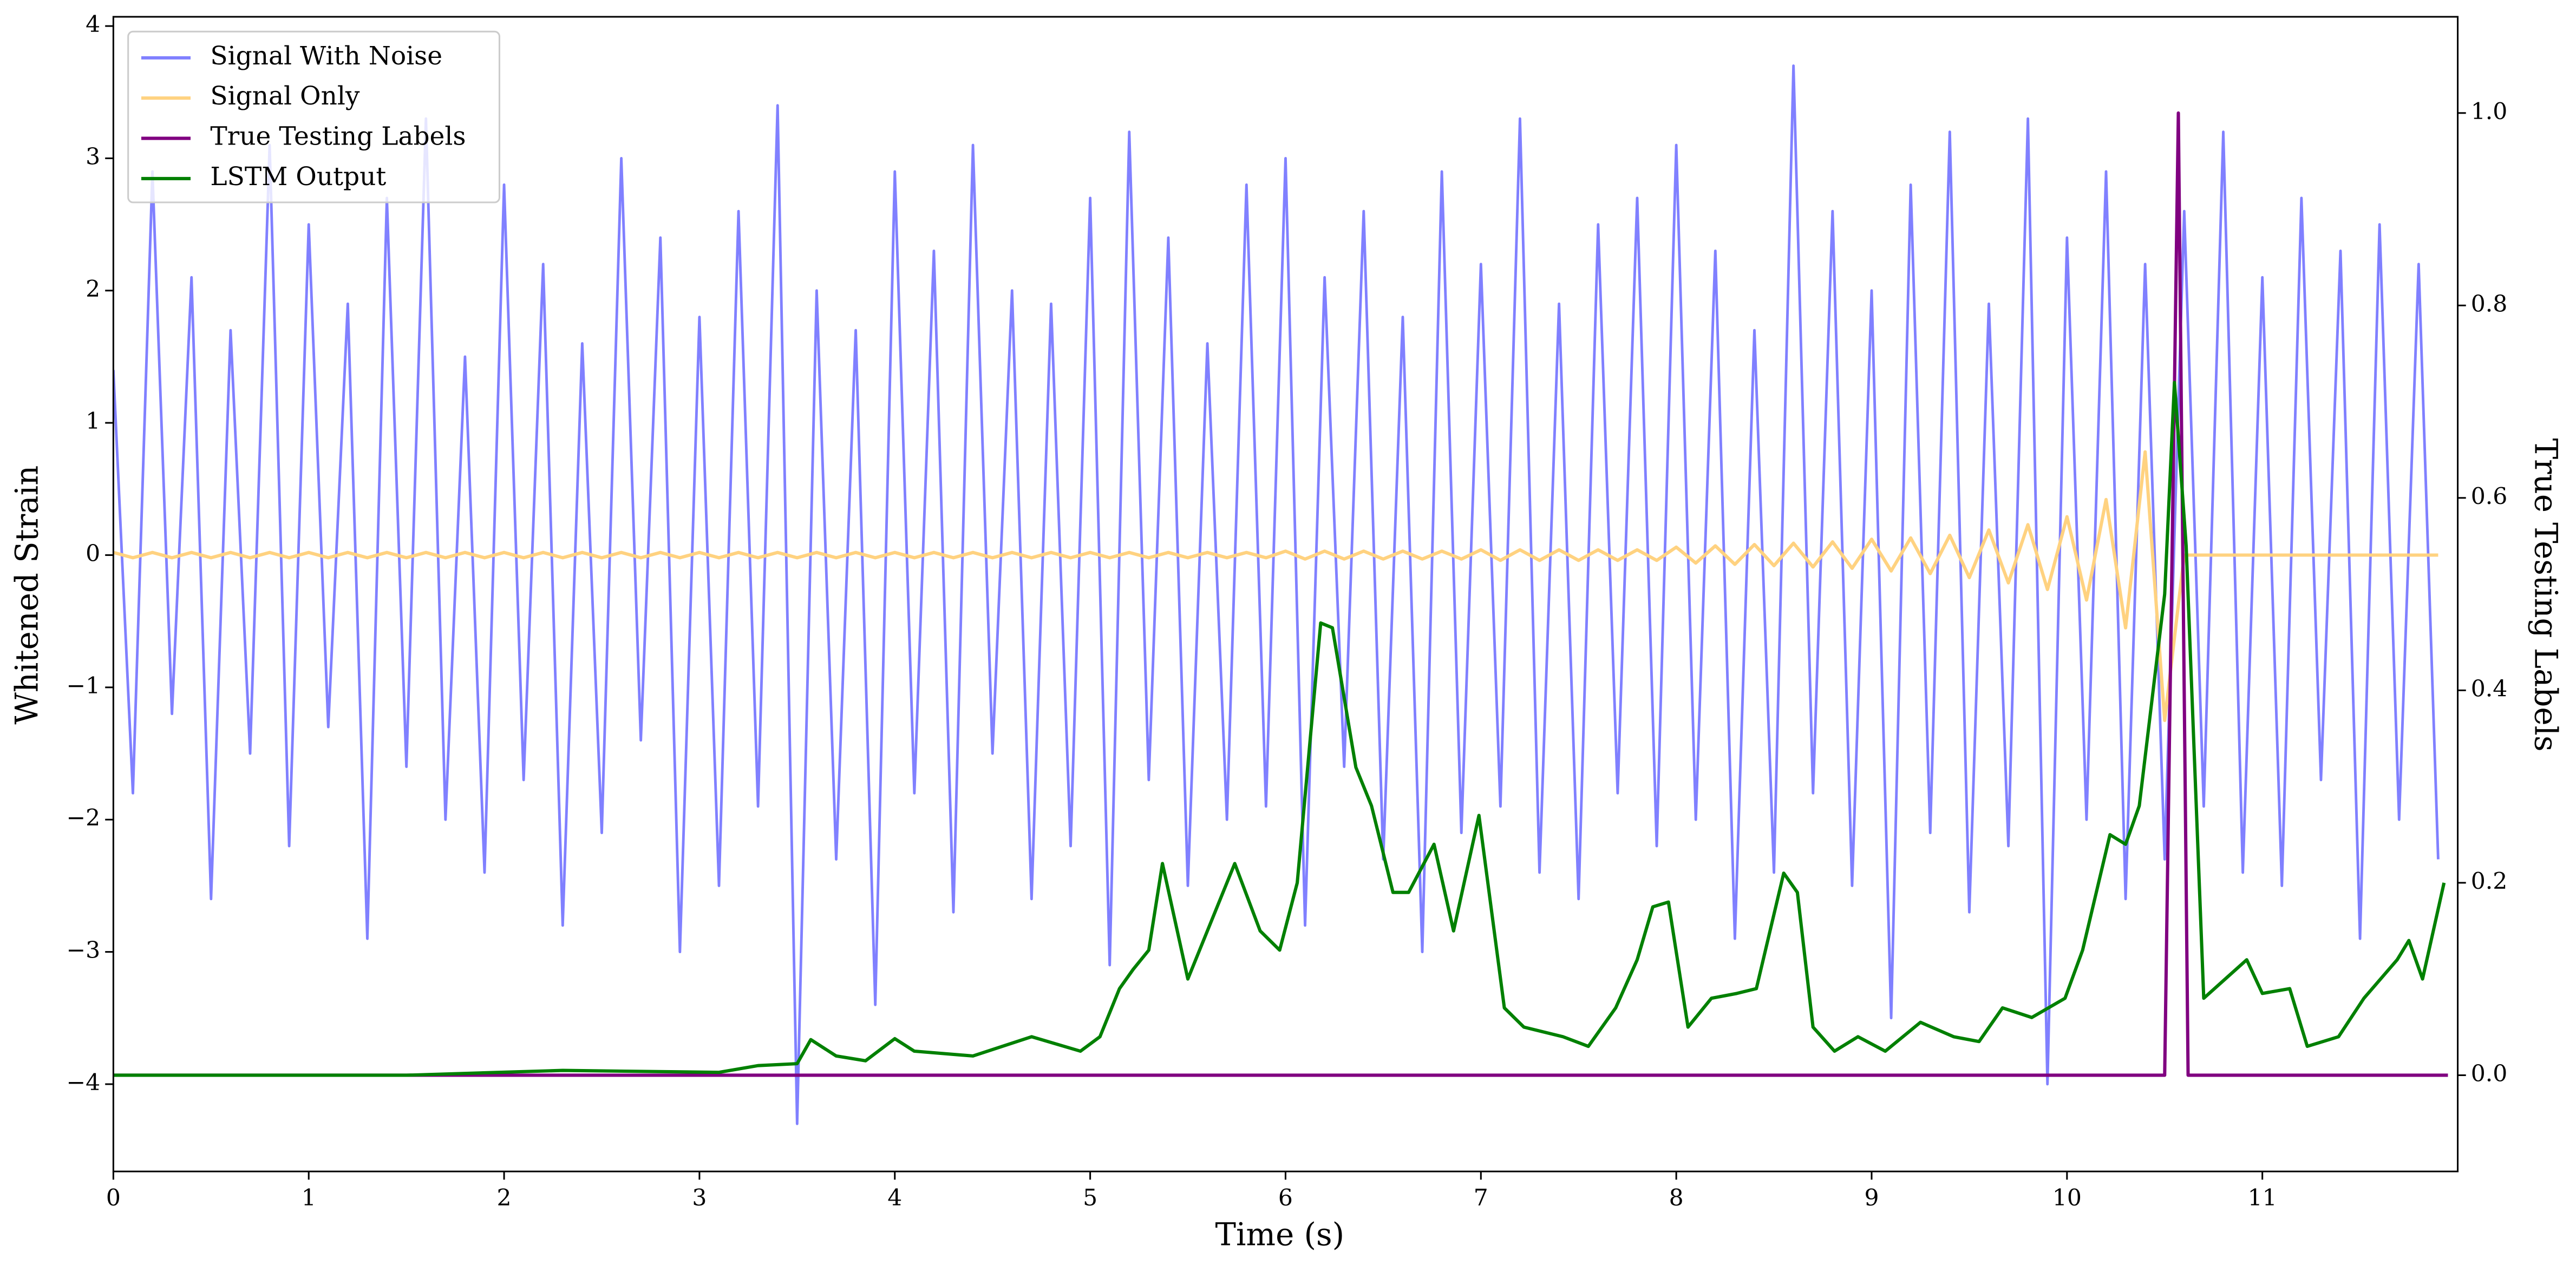  Describe the element at coordinates (2489, 689) in the screenshot. I see `y2-tick-label: 0.4` at that location.